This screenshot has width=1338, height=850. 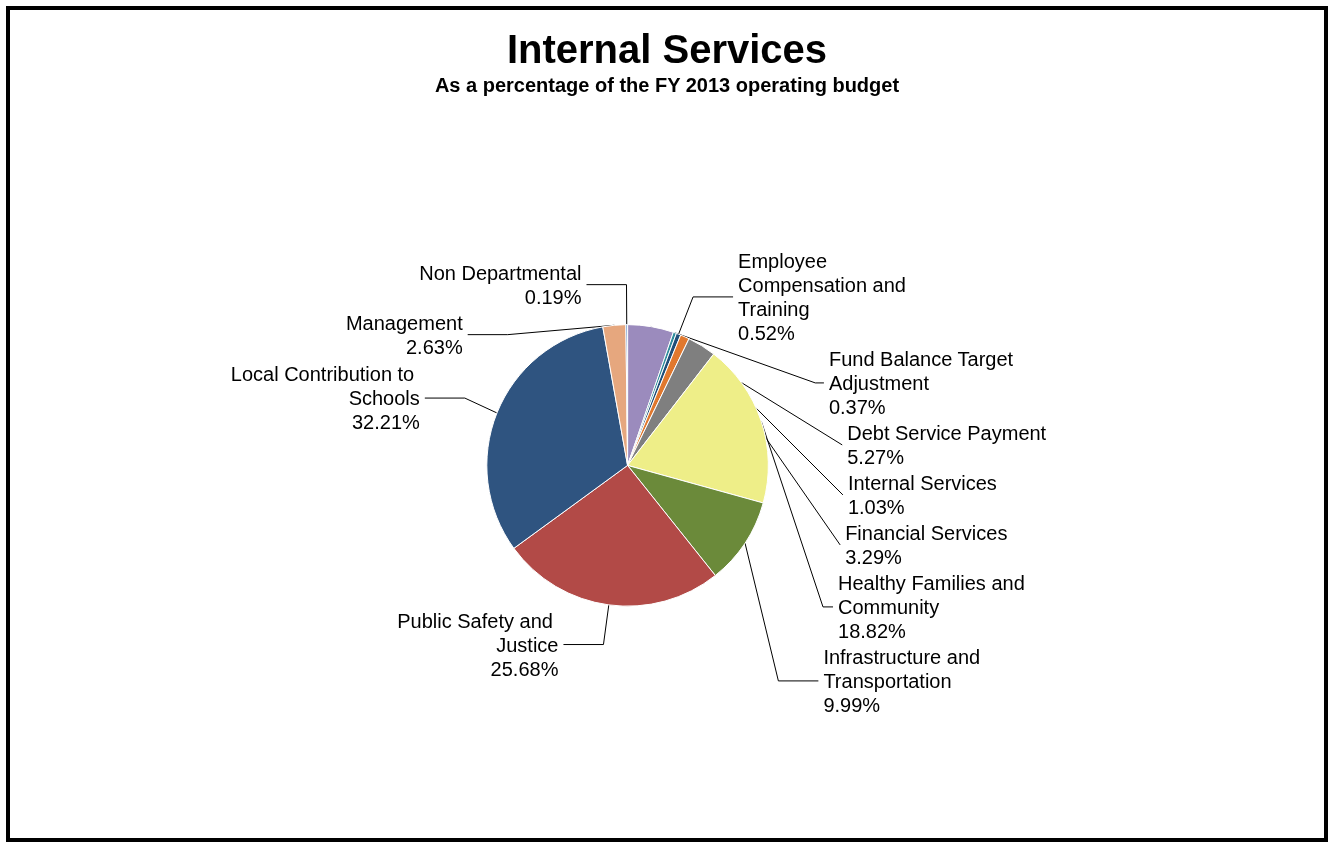 What do you see at coordinates (904, 668) in the screenshot?
I see `slice-label: Infrastructure and Transportation` at bounding box center [904, 668].